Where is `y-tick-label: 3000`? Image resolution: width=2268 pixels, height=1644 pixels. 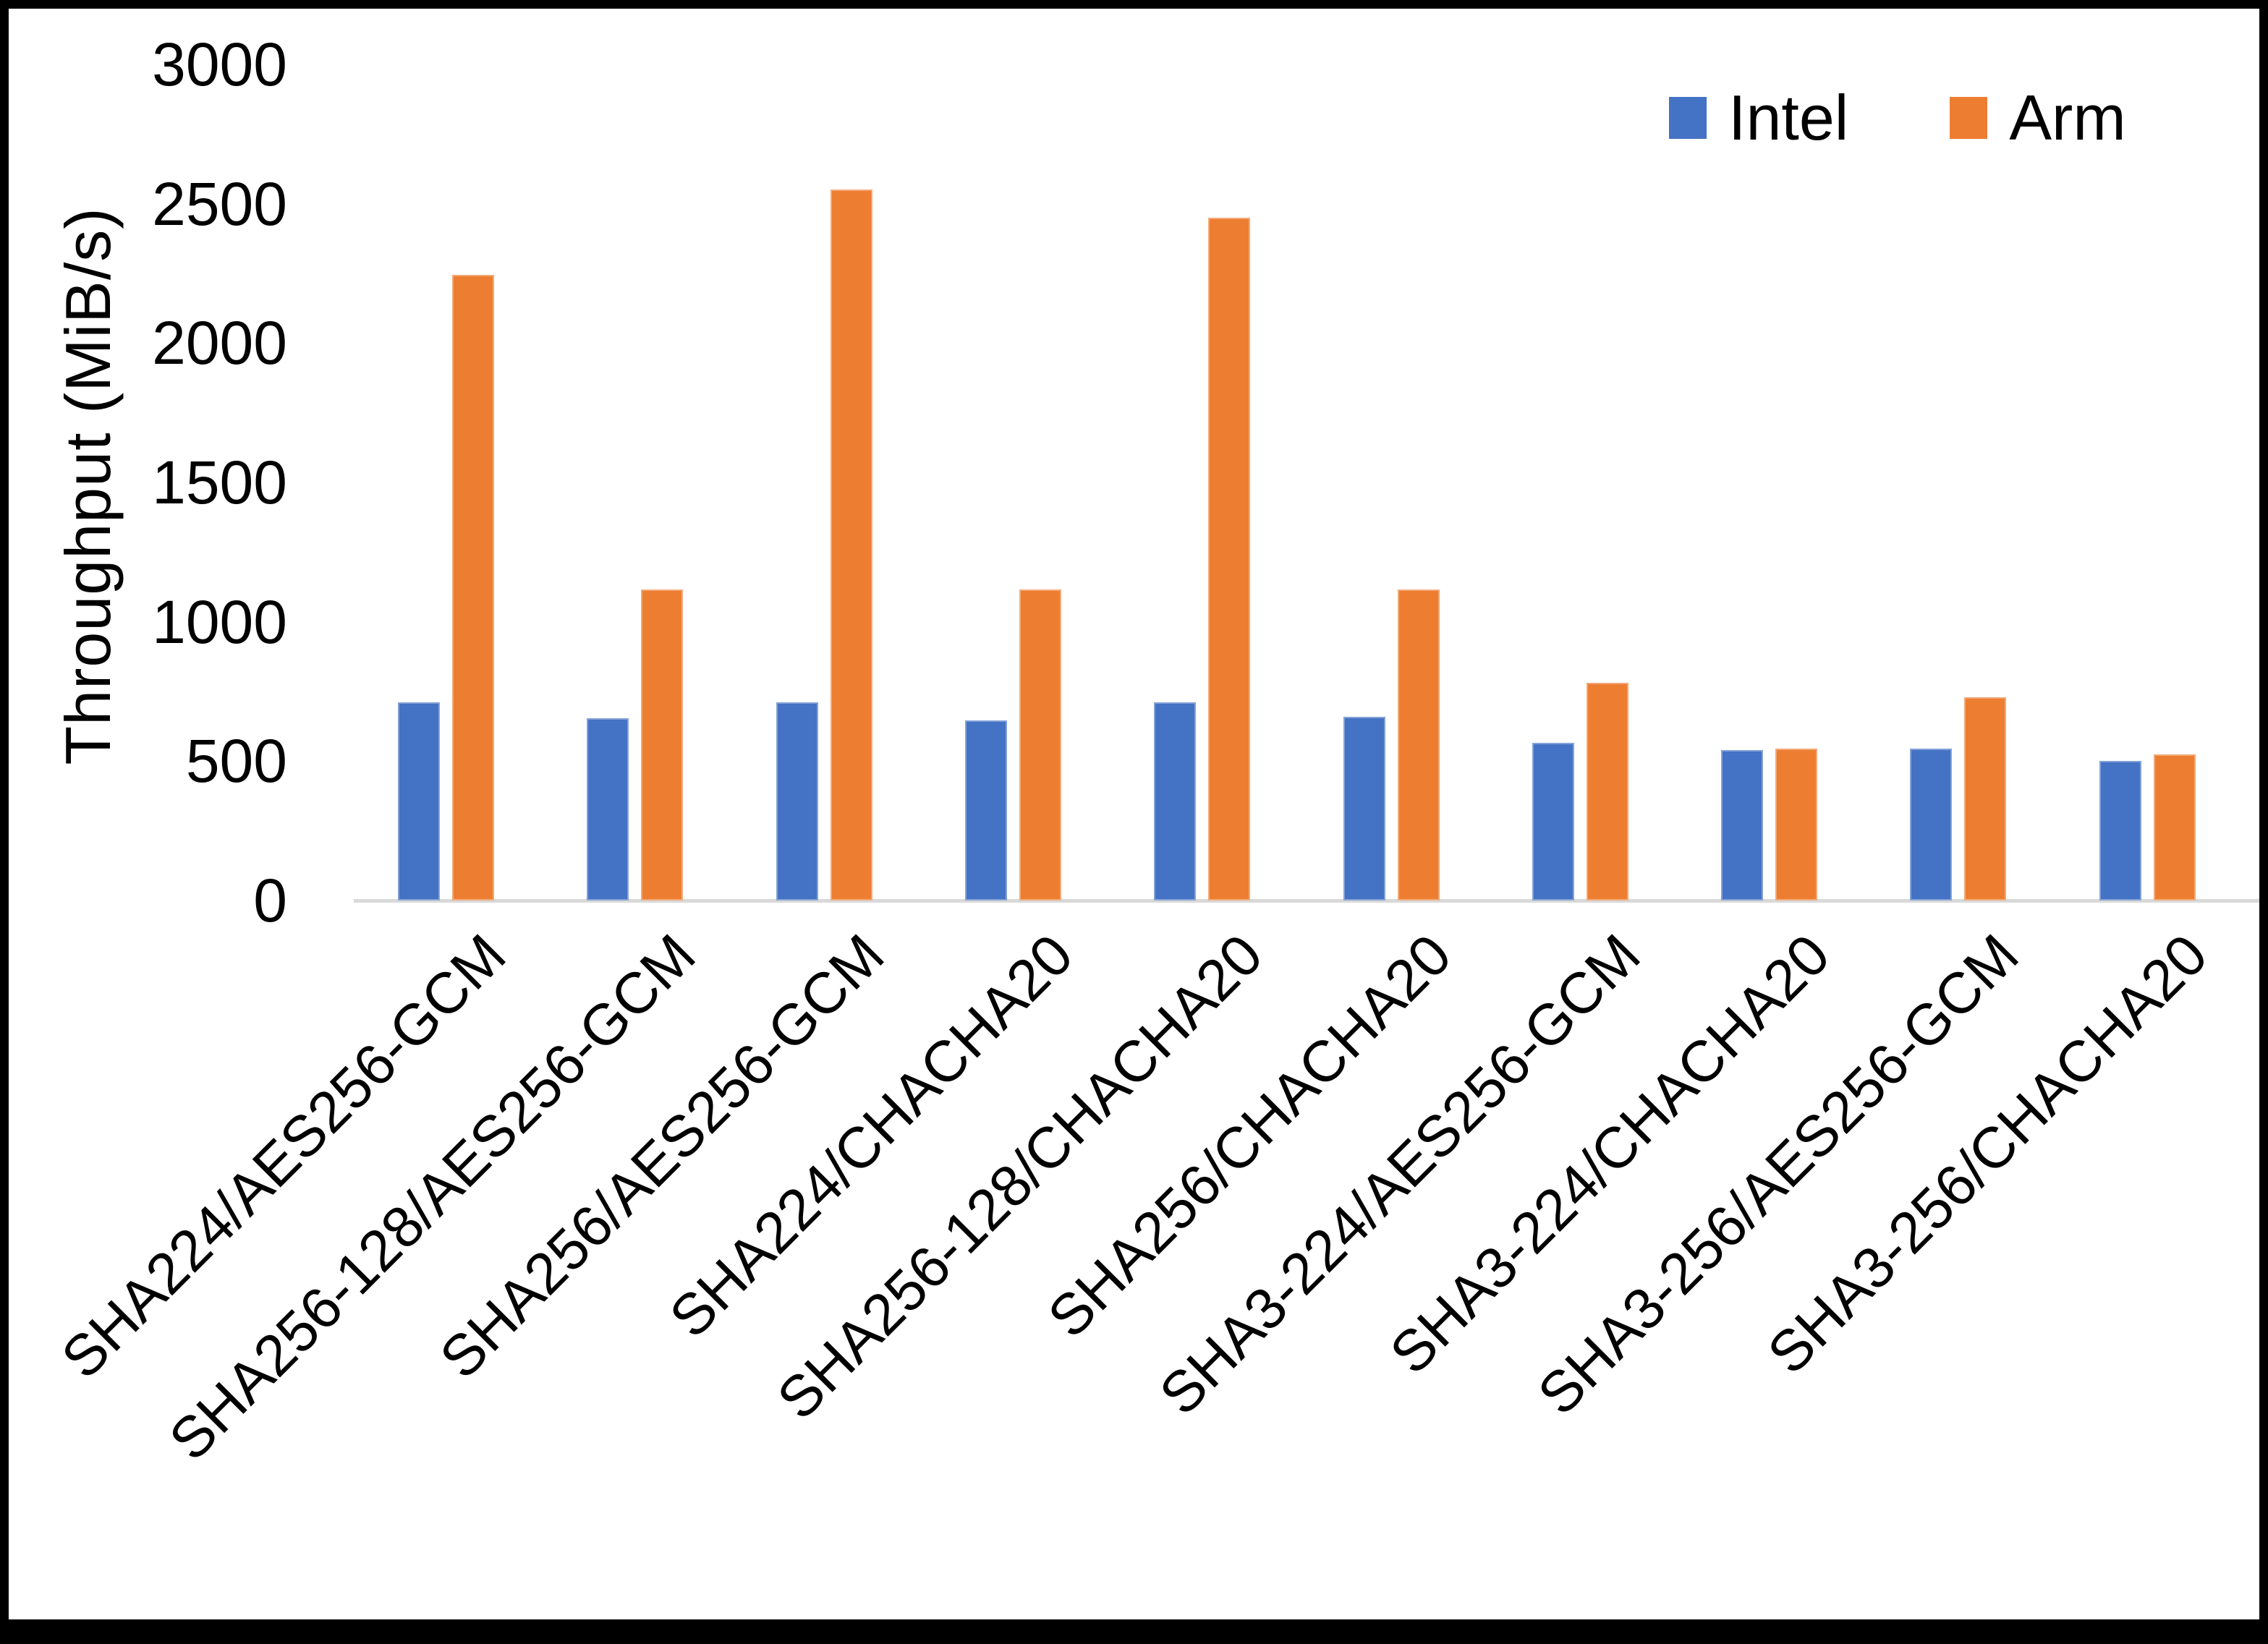
y-tick-label: 3000 is located at coordinates (219, 64).